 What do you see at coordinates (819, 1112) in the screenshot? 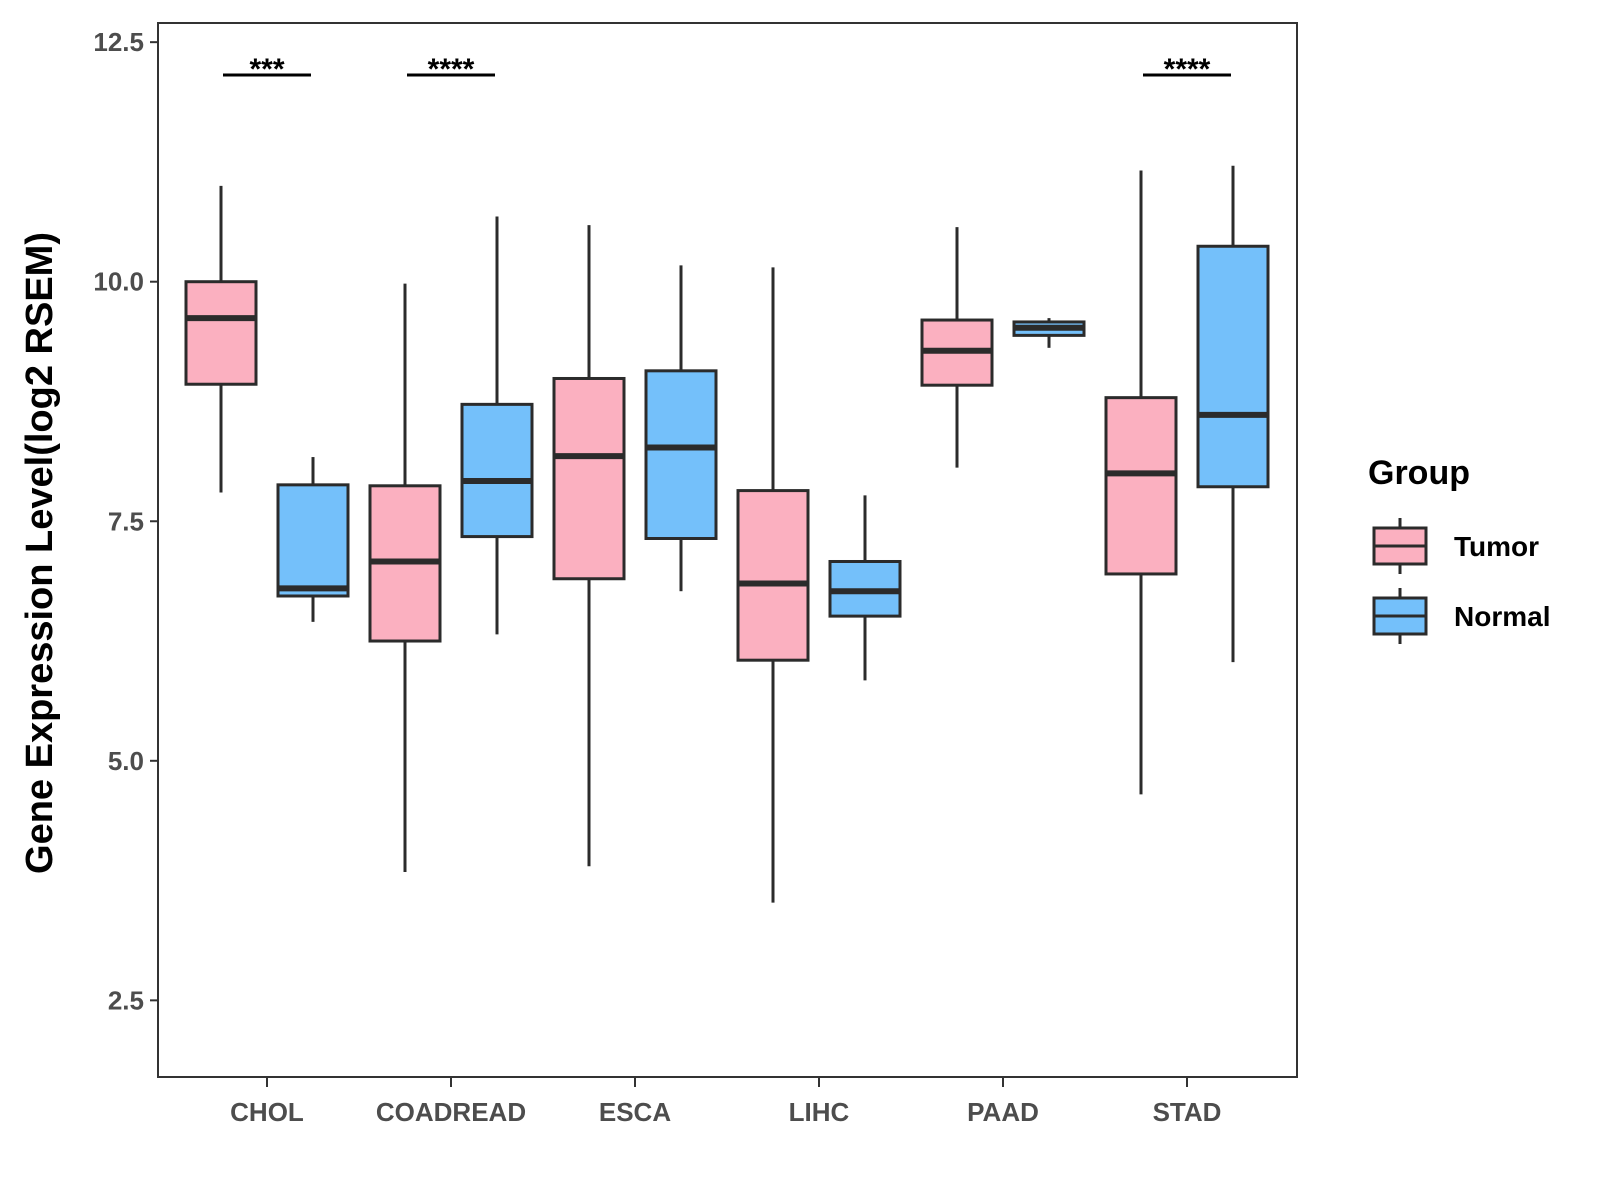
I see `x-tick-label-lihc: LIHC` at bounding box center [819, 1112].